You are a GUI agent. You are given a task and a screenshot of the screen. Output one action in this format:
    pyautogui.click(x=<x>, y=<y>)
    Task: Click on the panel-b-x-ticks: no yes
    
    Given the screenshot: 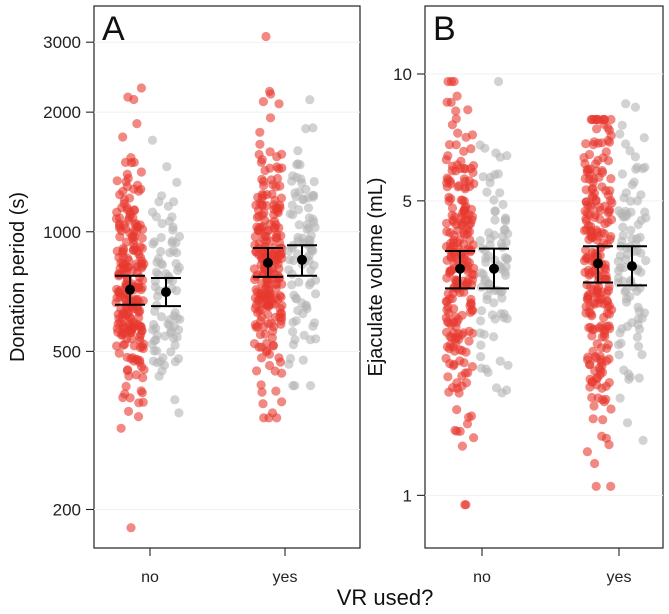 What is the action you would take?
    pyautogui.click(x=552, y=567)
    